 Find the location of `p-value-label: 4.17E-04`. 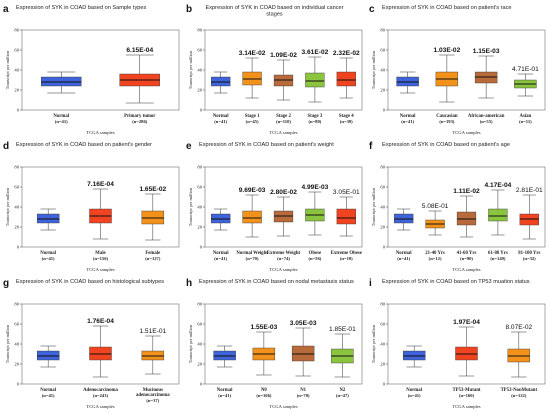

p-value-label: 4.17E-04 is located at coordinates (498, 185).